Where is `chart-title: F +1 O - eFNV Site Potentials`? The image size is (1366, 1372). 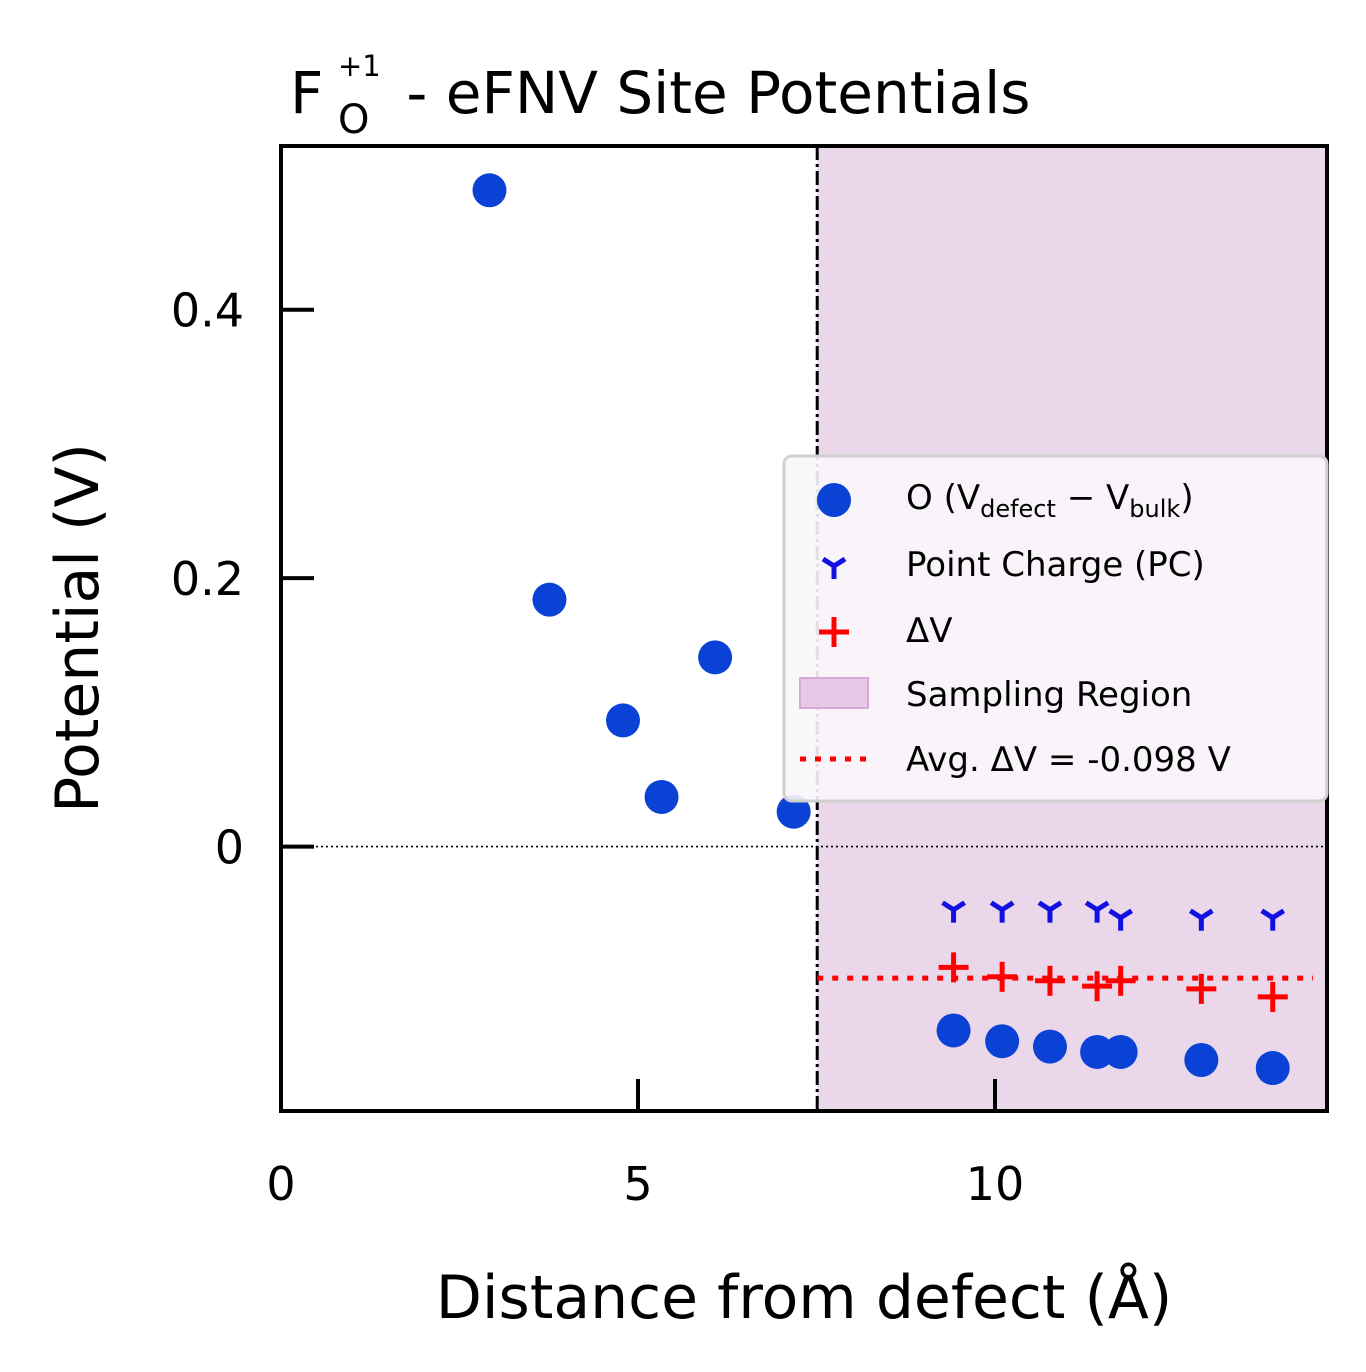 chart-title: F +1 O - eFNV Site Potentials is located at coordinates (660, 96).